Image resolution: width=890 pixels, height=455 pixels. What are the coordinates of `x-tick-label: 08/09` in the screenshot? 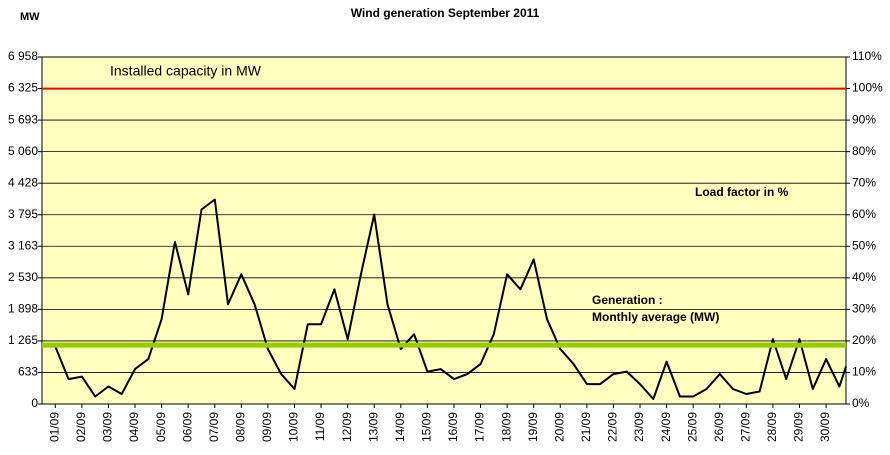 It's located at (241, 427).